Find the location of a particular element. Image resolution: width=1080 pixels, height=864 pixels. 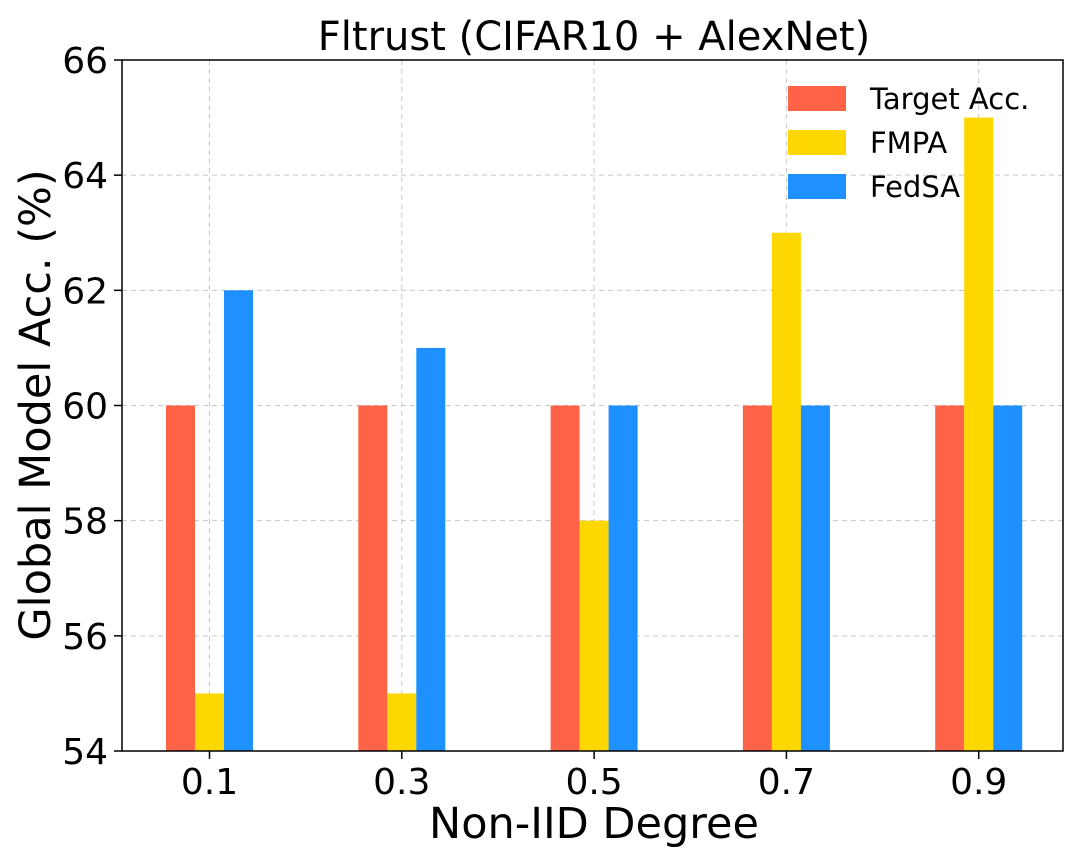

x-tick-label: 0.9 is located at coordinates (978, 782).